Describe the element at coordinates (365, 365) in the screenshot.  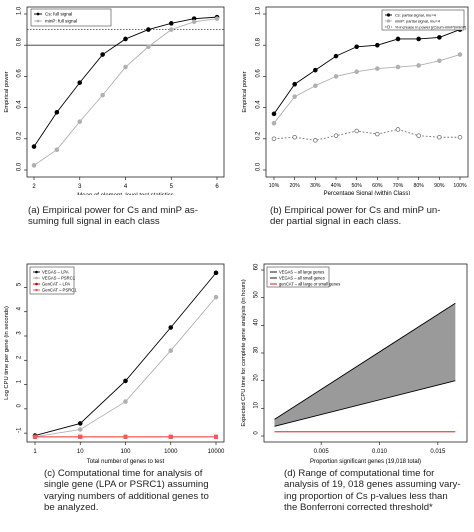
I see `range-area` at that location.